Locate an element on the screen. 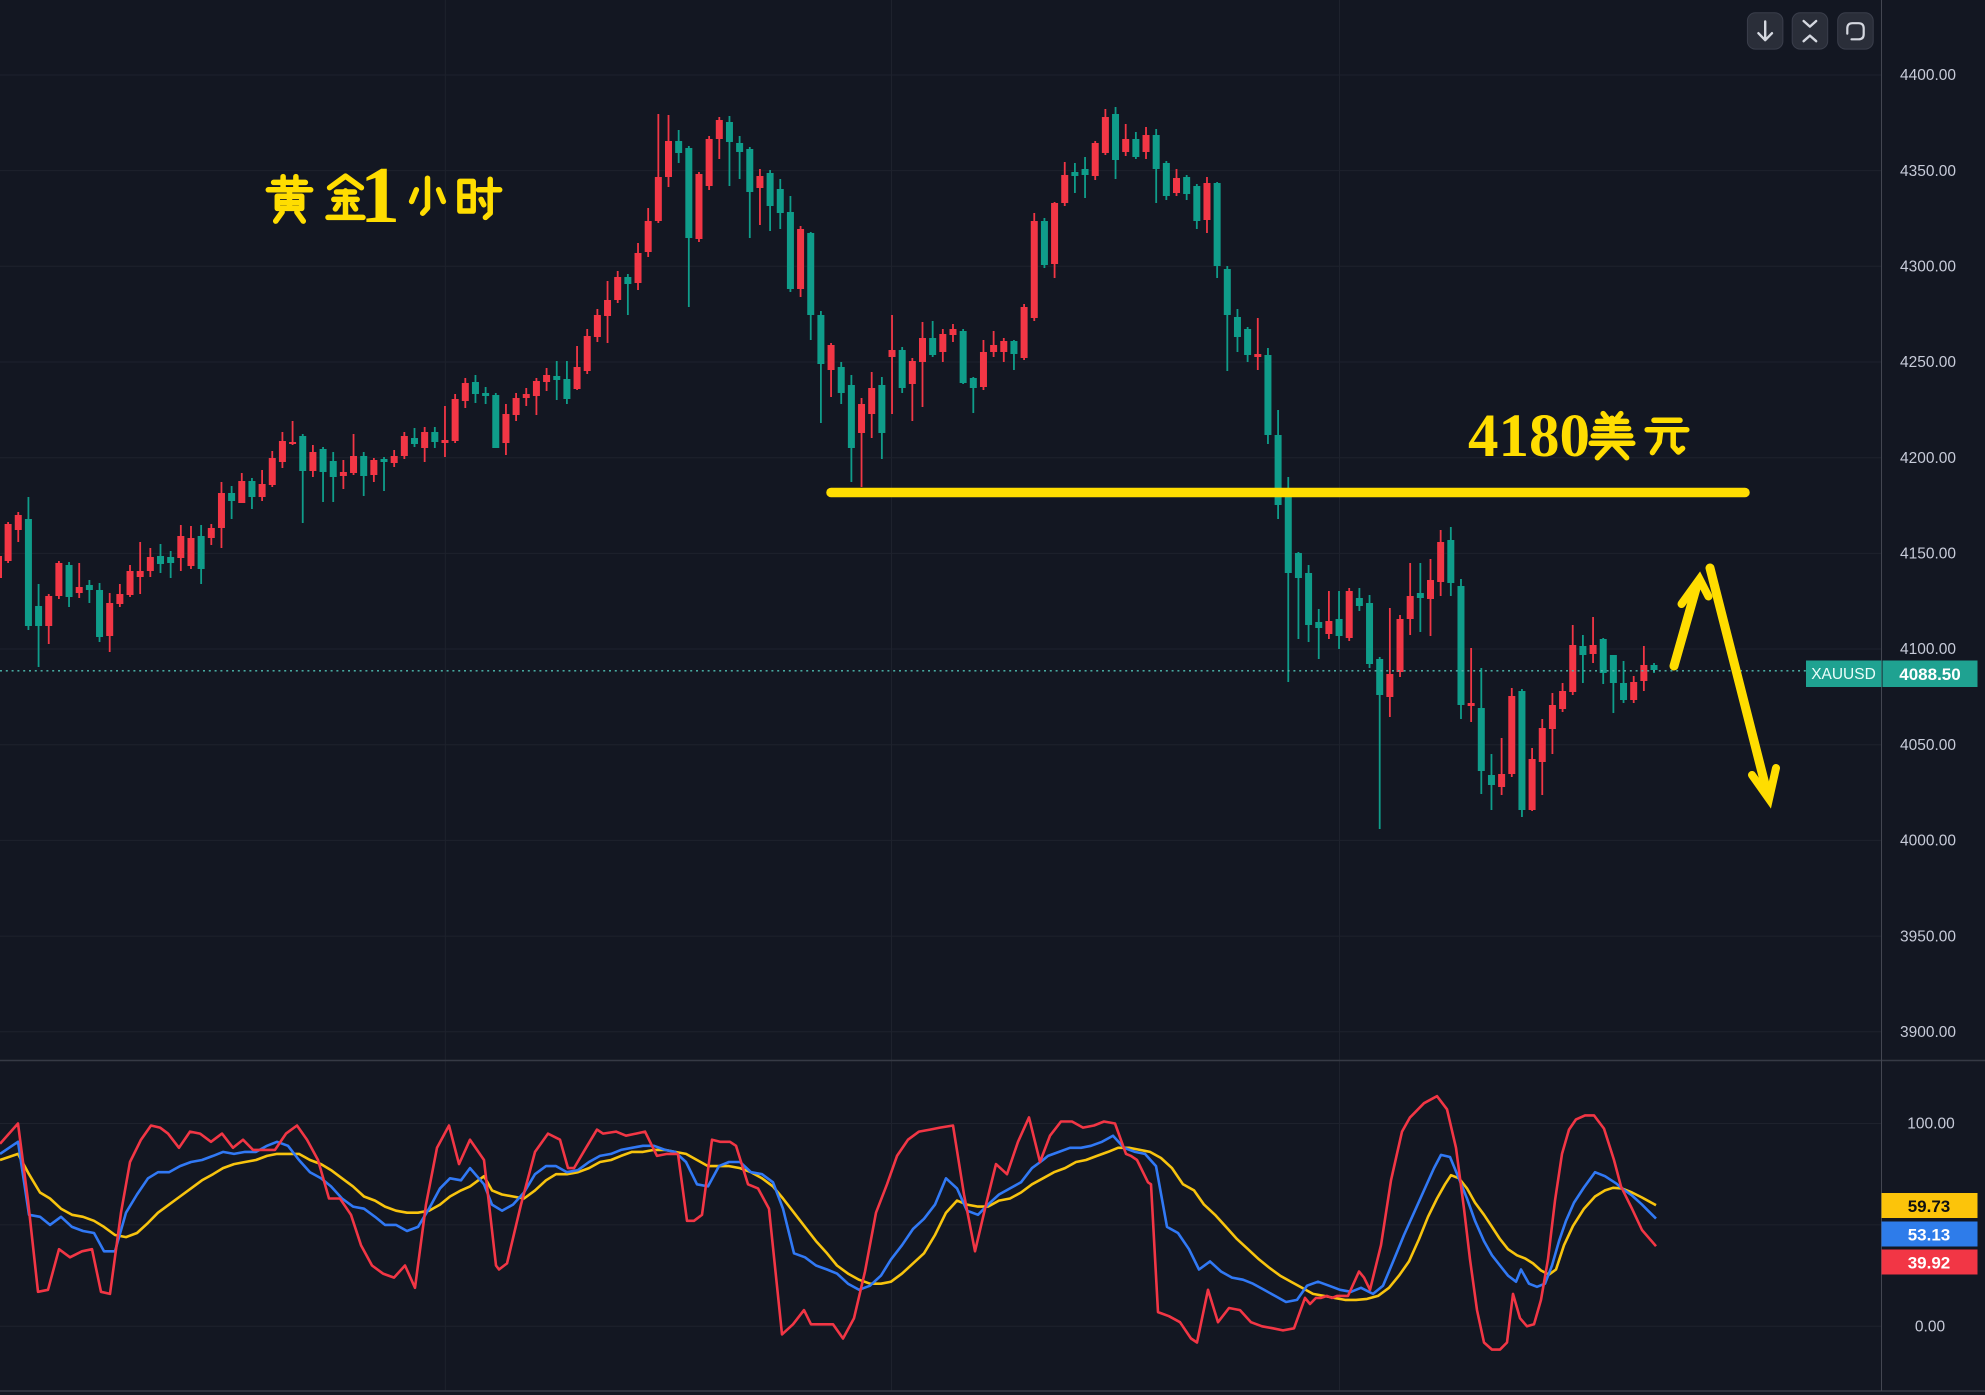  svg-text: 39.92 is located at coordinates (1929, 1263).